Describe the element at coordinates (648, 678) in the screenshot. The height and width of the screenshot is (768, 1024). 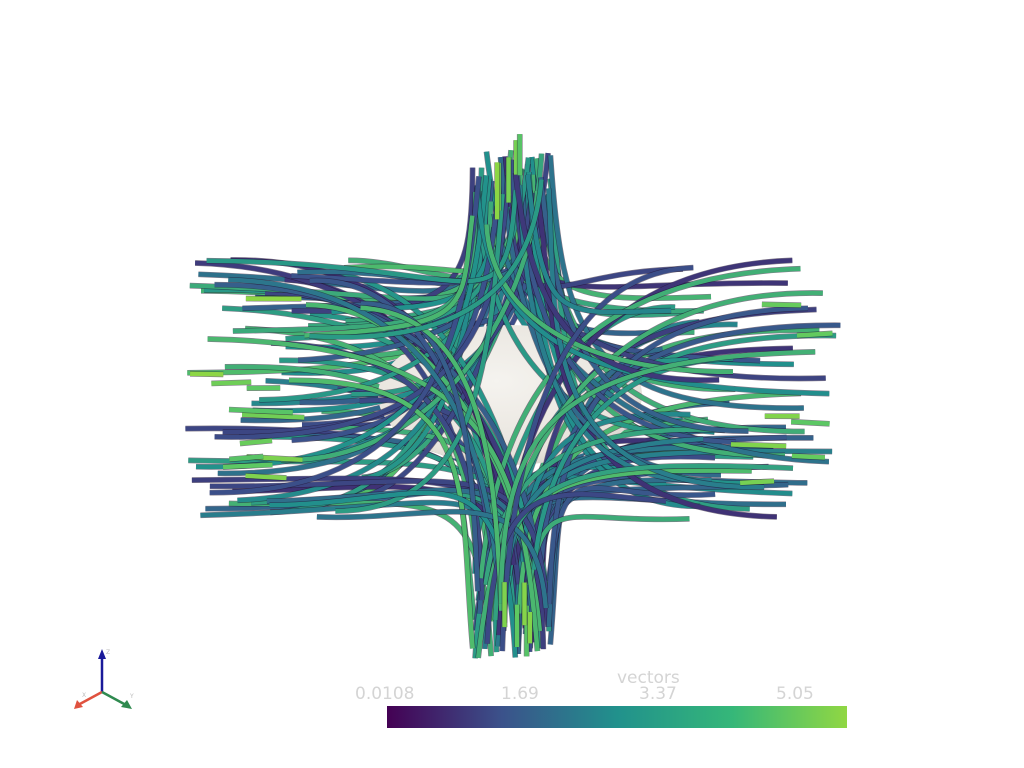
I see `scalar-bar-title: vectors` at that location.